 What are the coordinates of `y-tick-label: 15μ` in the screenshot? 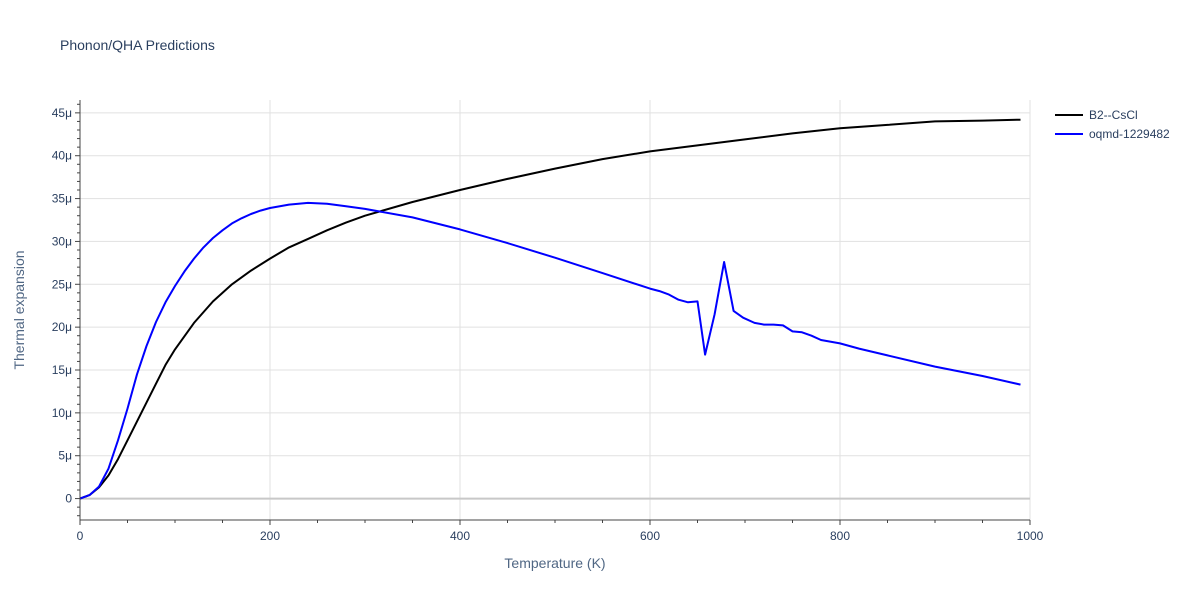 It's located at (62, 370).